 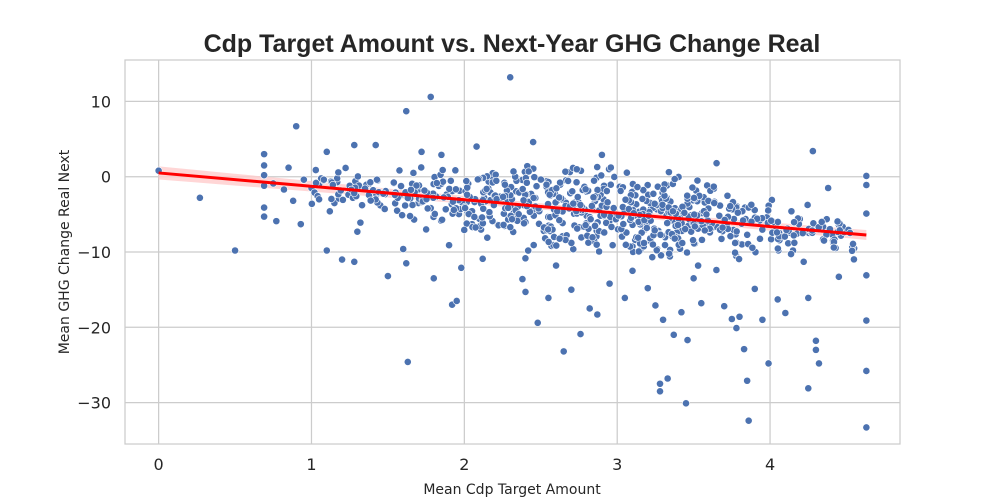 I want to click on y-tick-label: 10, so click(x=101, y=101).